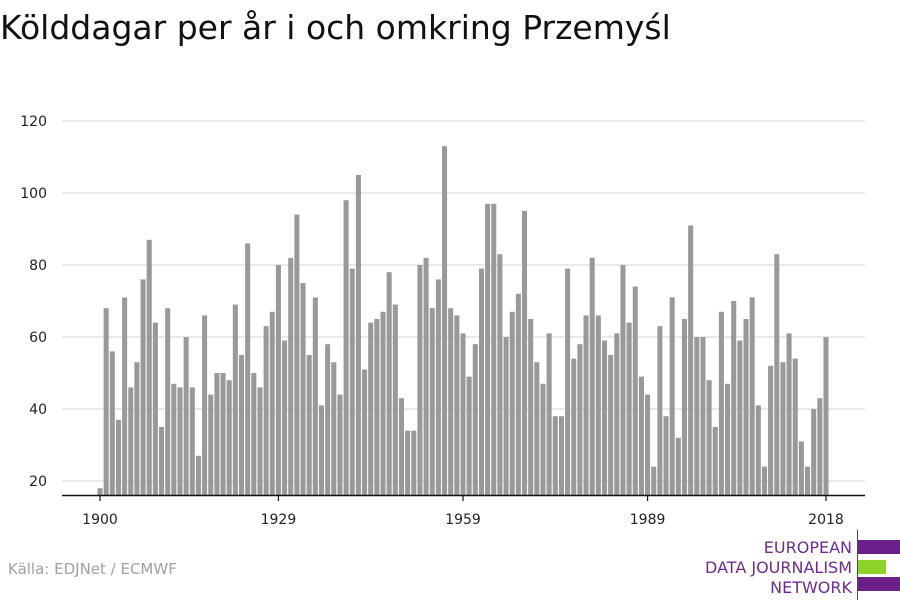 This screenshot has height=600, width=900. Describe the element at coordinates (33, 122) in the screenshot. I see `y-tick-label: 120` at that location.